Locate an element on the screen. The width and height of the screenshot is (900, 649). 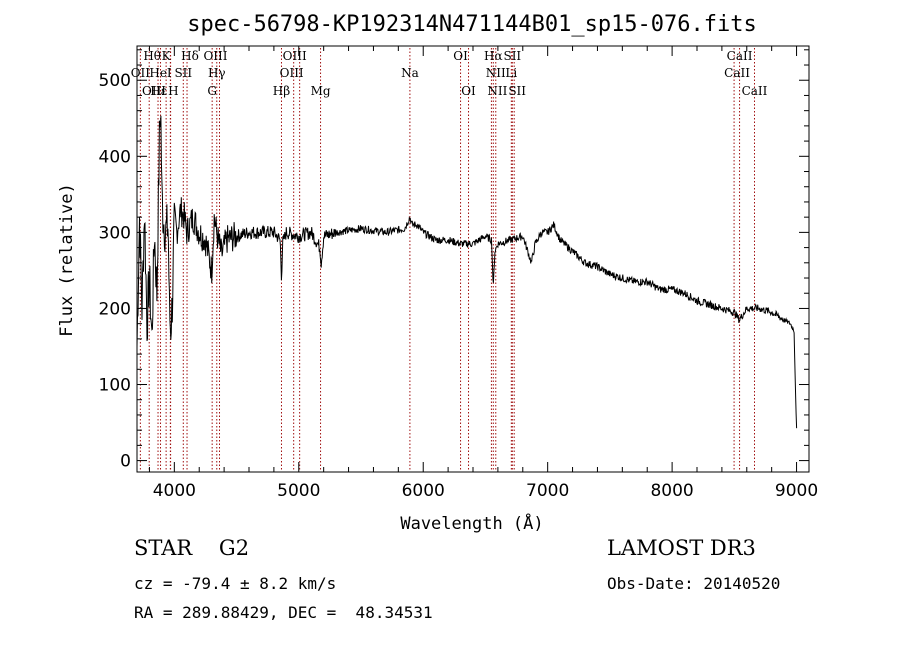
spectral-line-label: G is located at coordinates (212, 91).